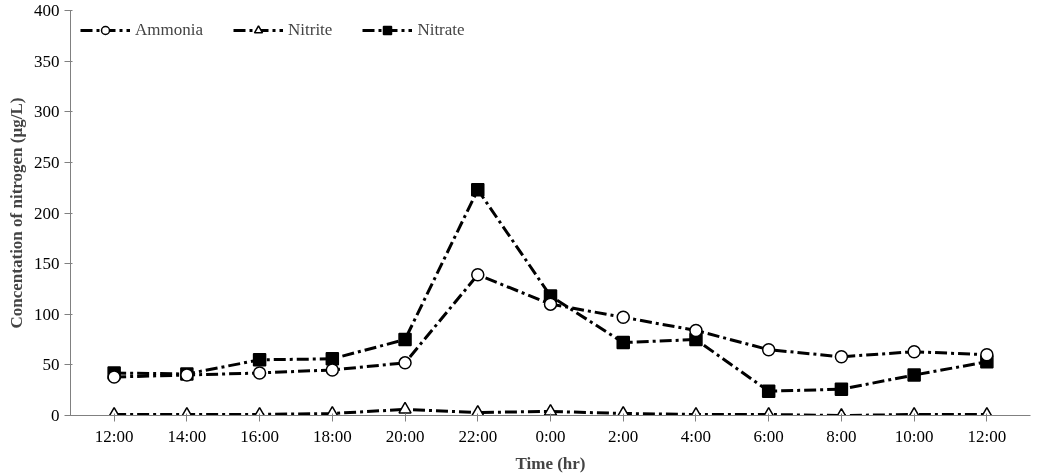 The height and width of the screenshot is (475, 1040). Describe the element at coordinates (550, 436) in the screenshot. I see `x-tick-label: 0:00` at that location.